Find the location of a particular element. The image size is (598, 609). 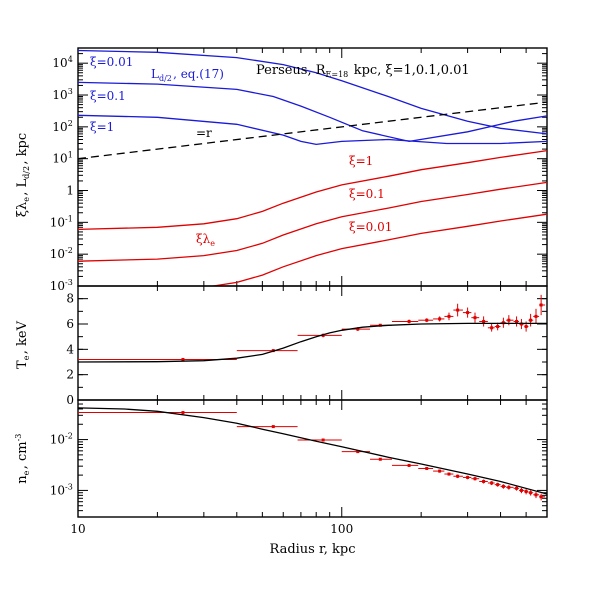

y-tick-label: 1 is located at coordinates (70, 191).